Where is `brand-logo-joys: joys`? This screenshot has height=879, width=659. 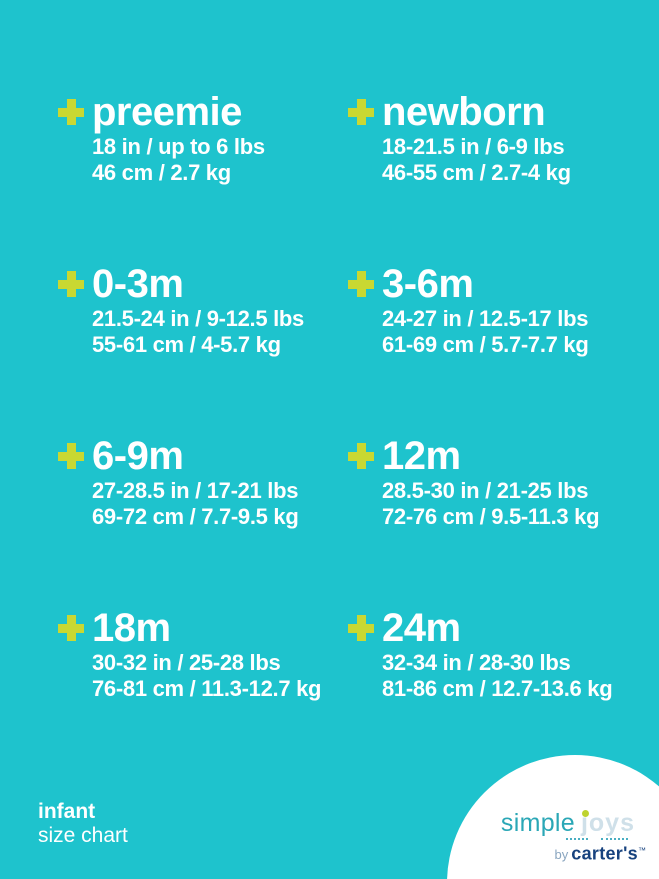
brand-logo-joys: joys is located at coordinates (608, 823).